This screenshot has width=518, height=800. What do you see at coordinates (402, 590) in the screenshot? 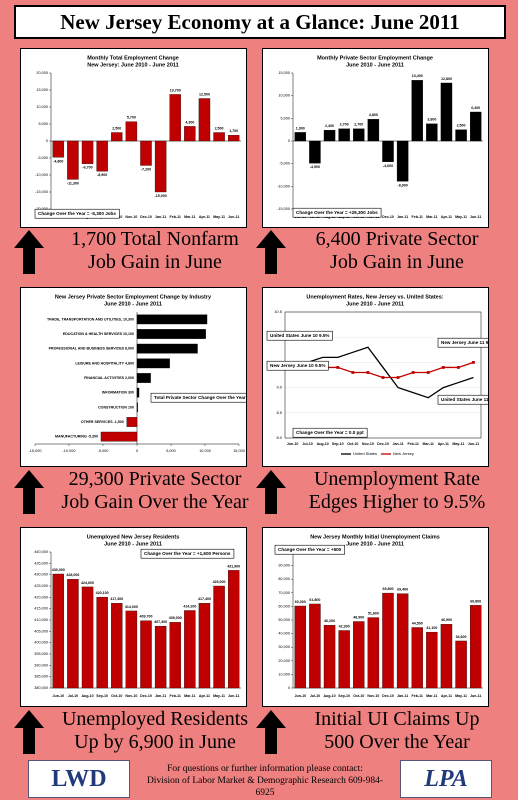
I see `value-label: 69,400` at bounding box center [402, 590].